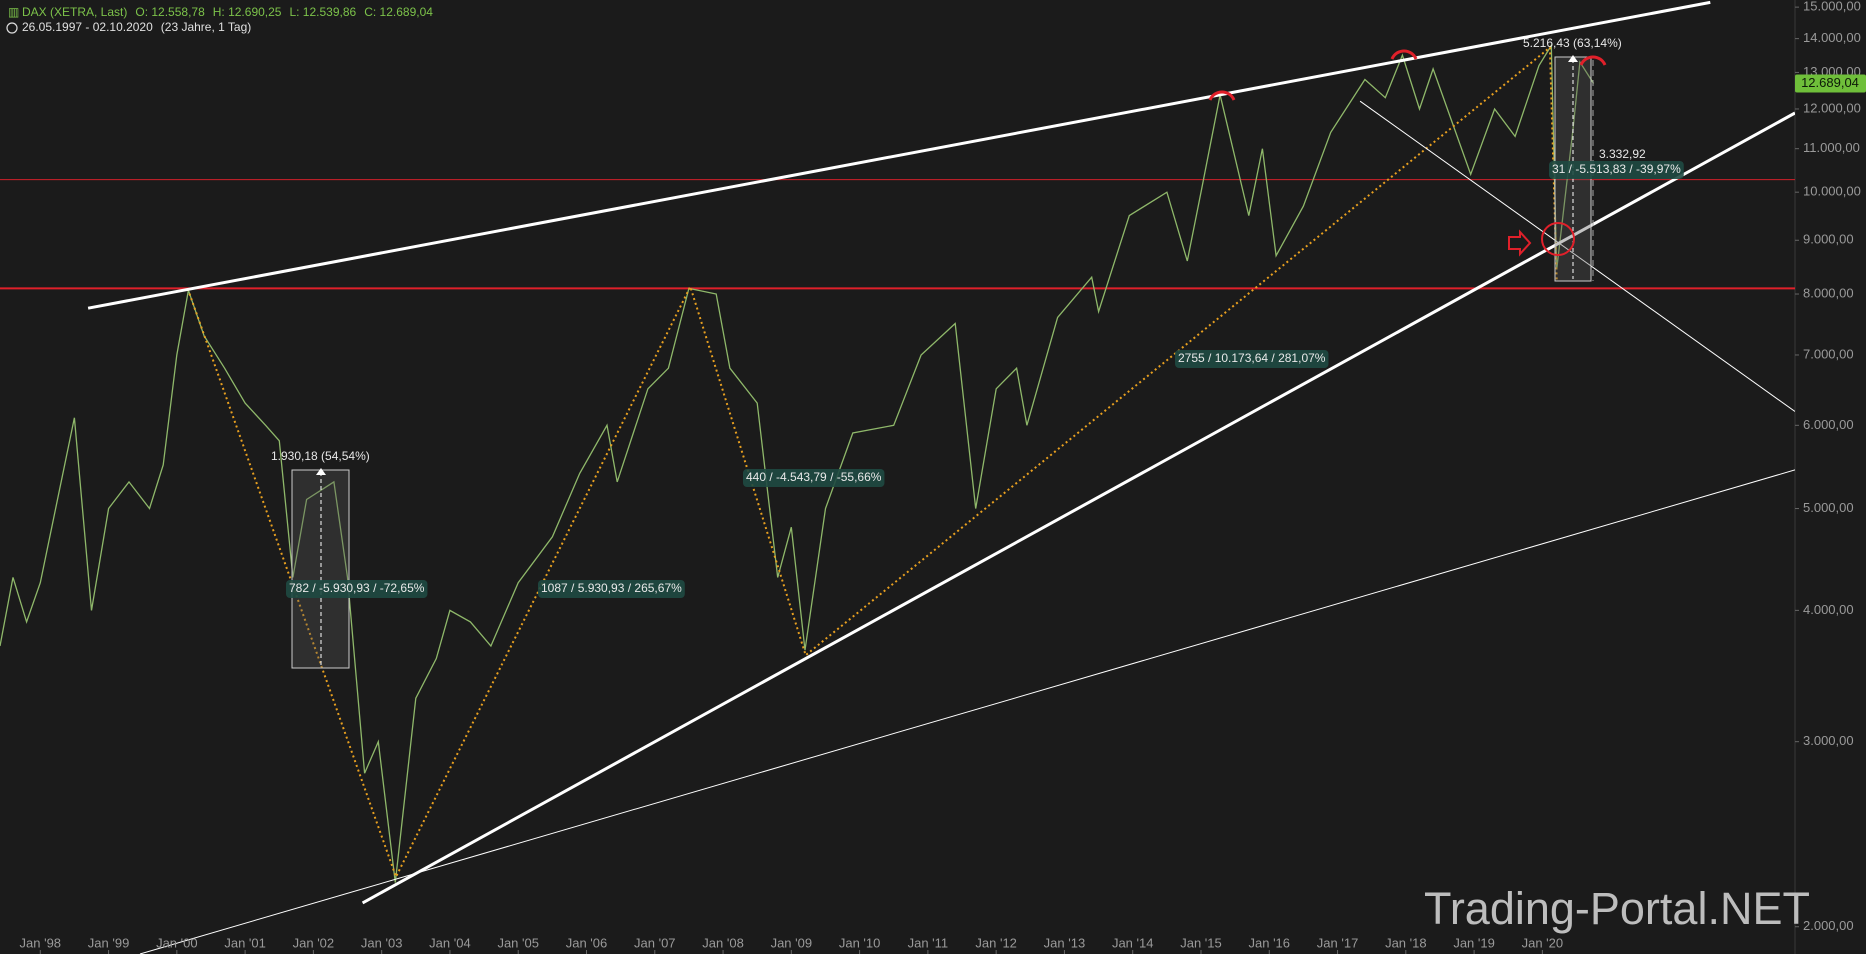 The image size is (1866, 954). I want to click on high: H: 12.690,25, so click(247, 12).